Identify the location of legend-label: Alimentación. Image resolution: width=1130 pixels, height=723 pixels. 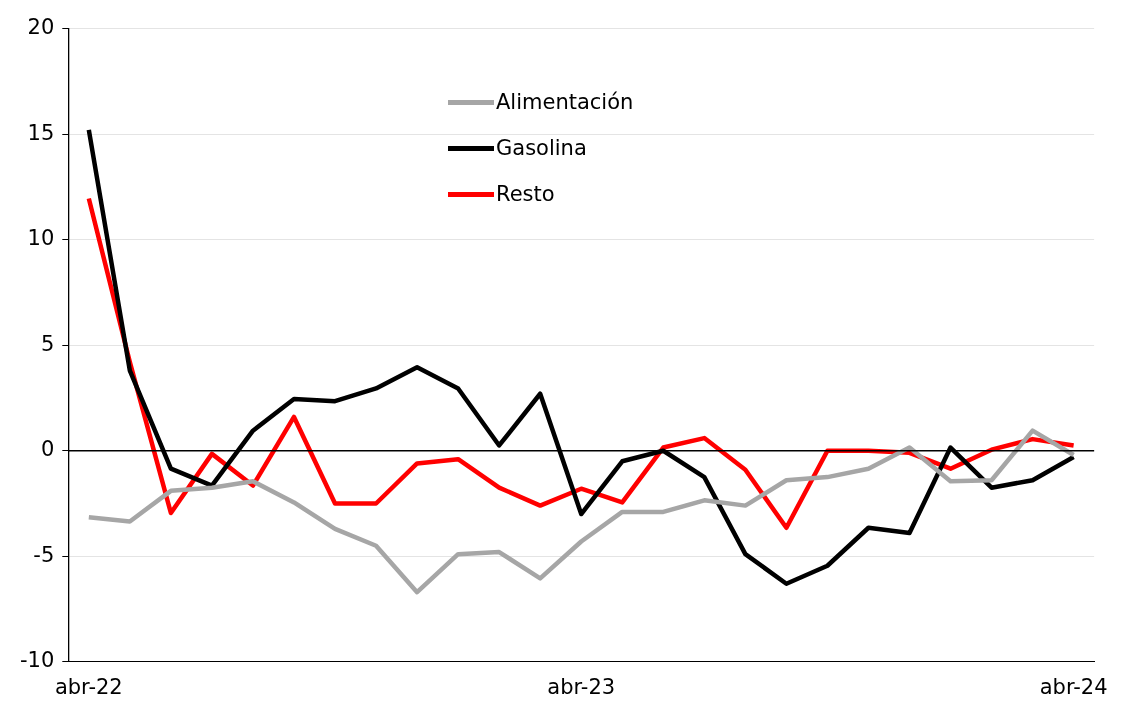
(565, 102).